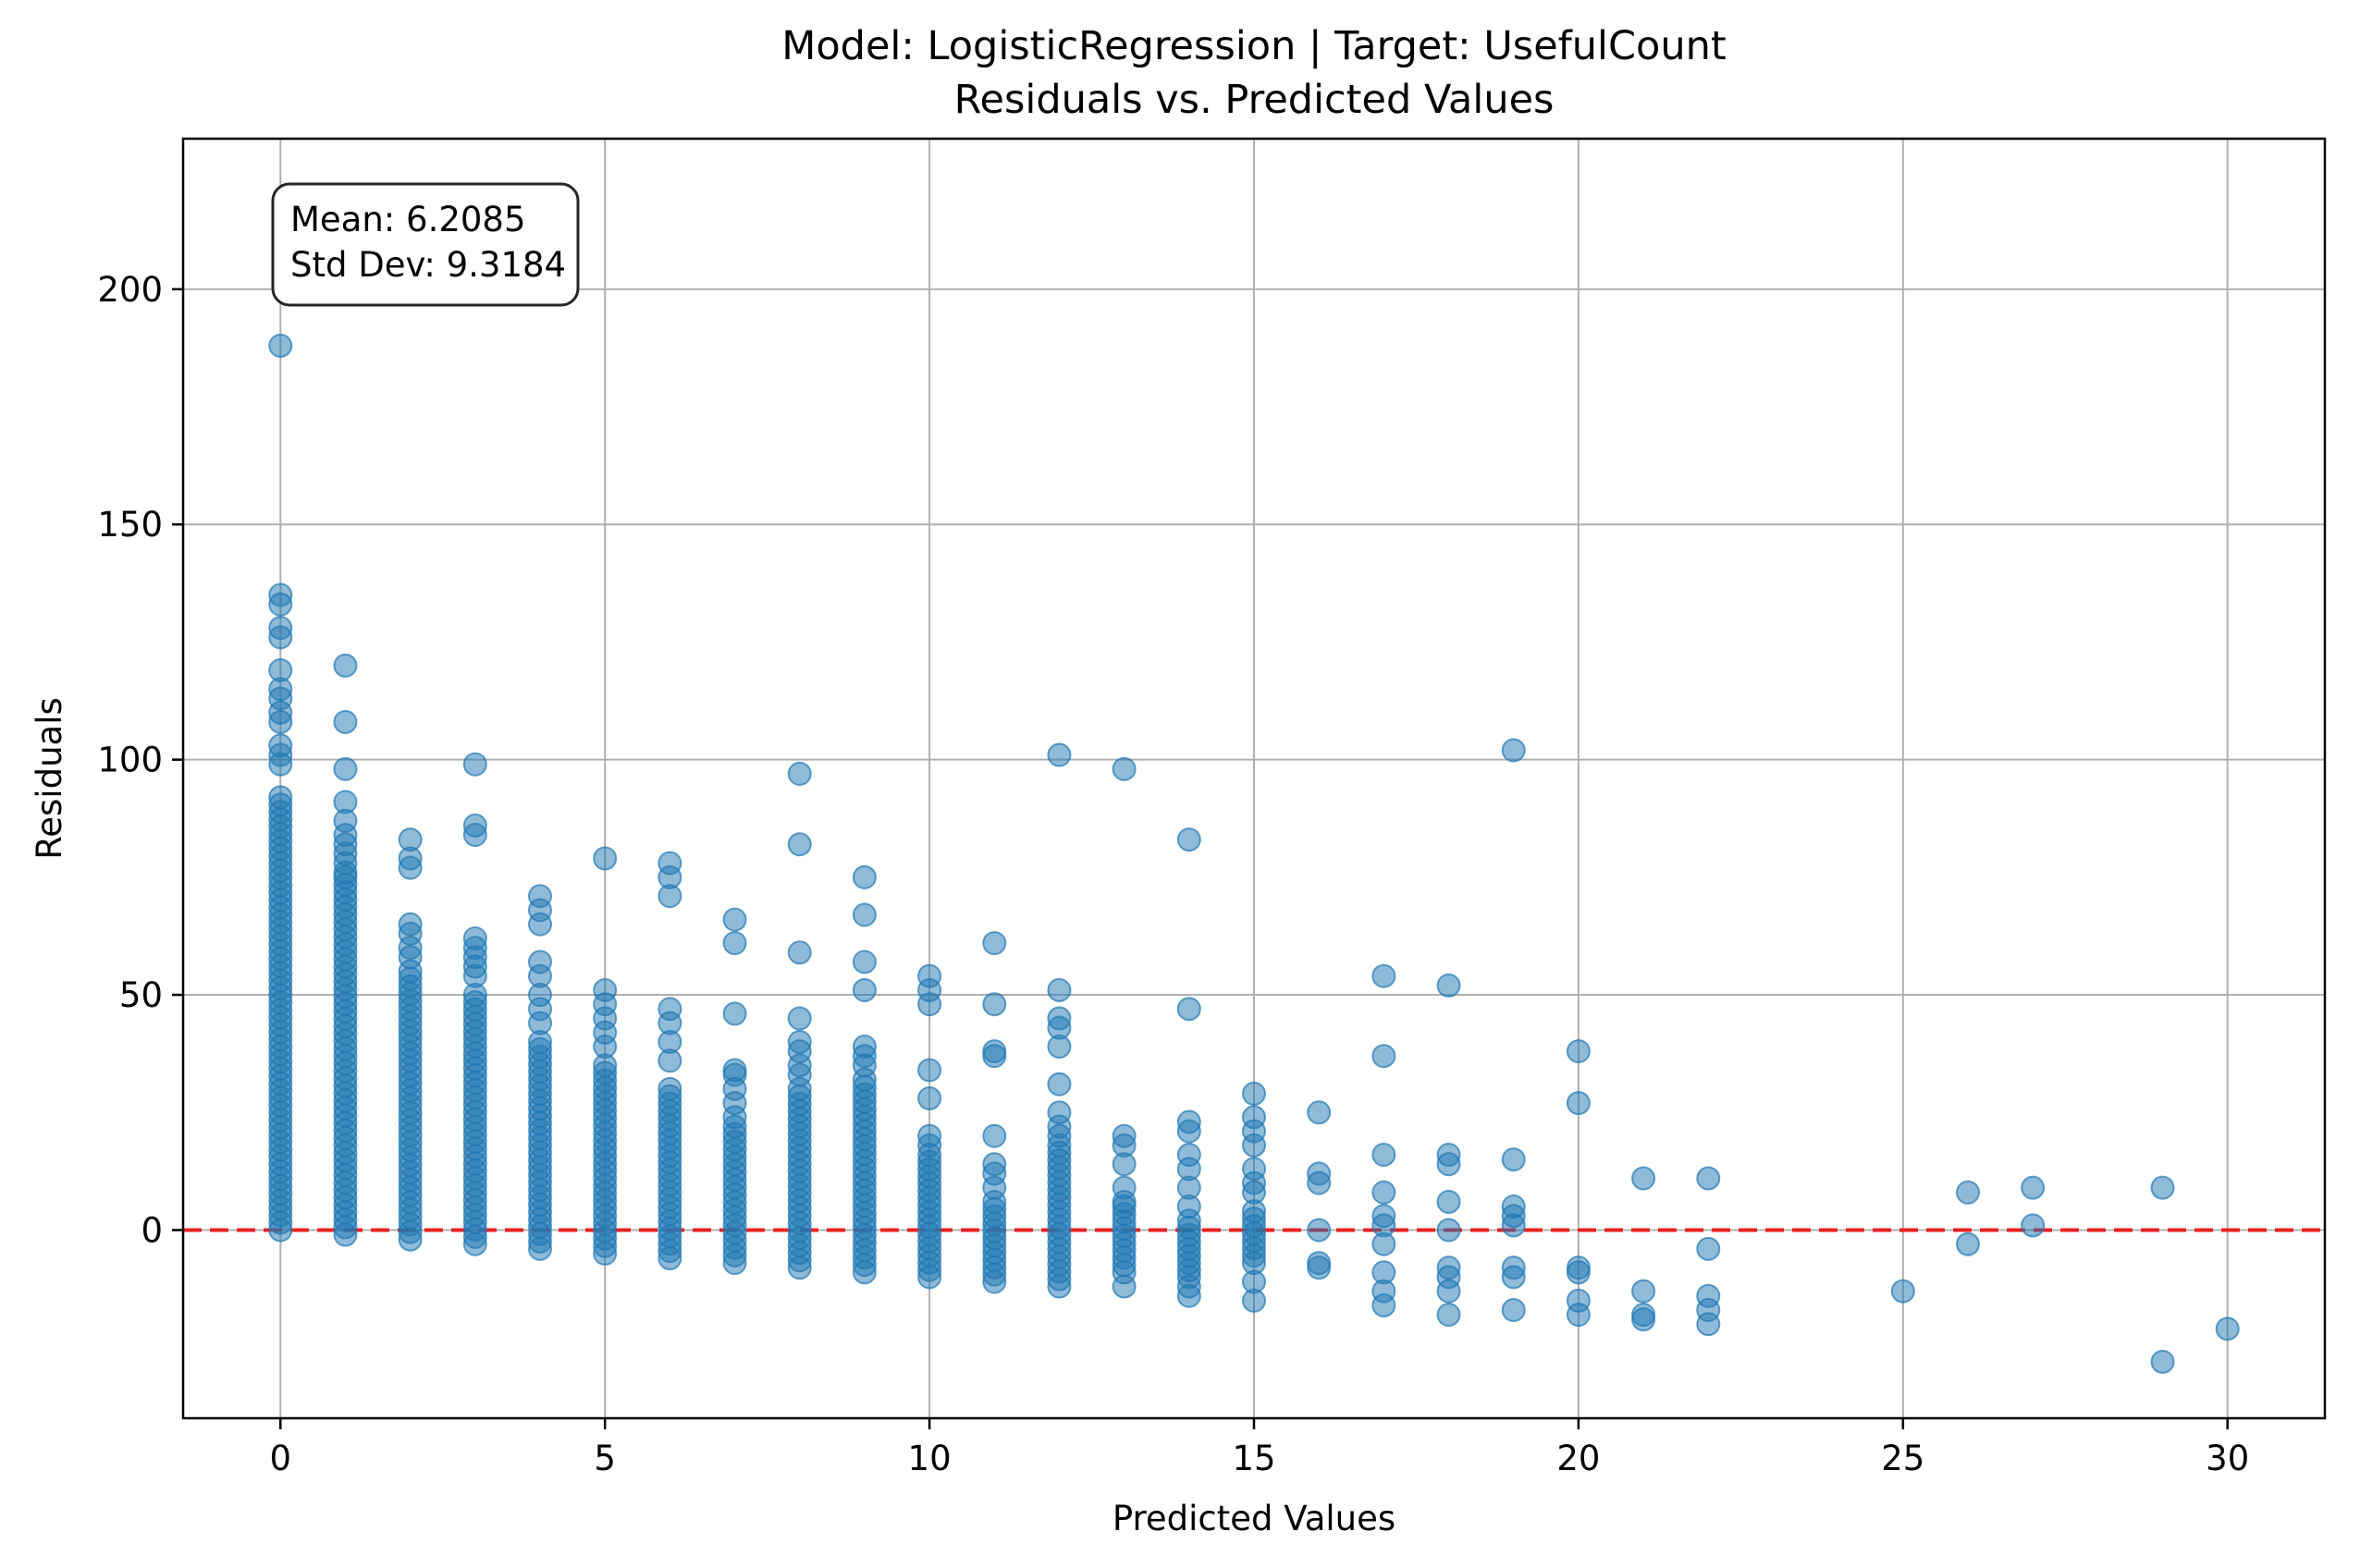 This screenshot has height=1568, width=2360. What do you see at coordinates (1903, 1459) in the screenshot?
I see `x-tick-label: 25` at bounding box center [1903, 1459].